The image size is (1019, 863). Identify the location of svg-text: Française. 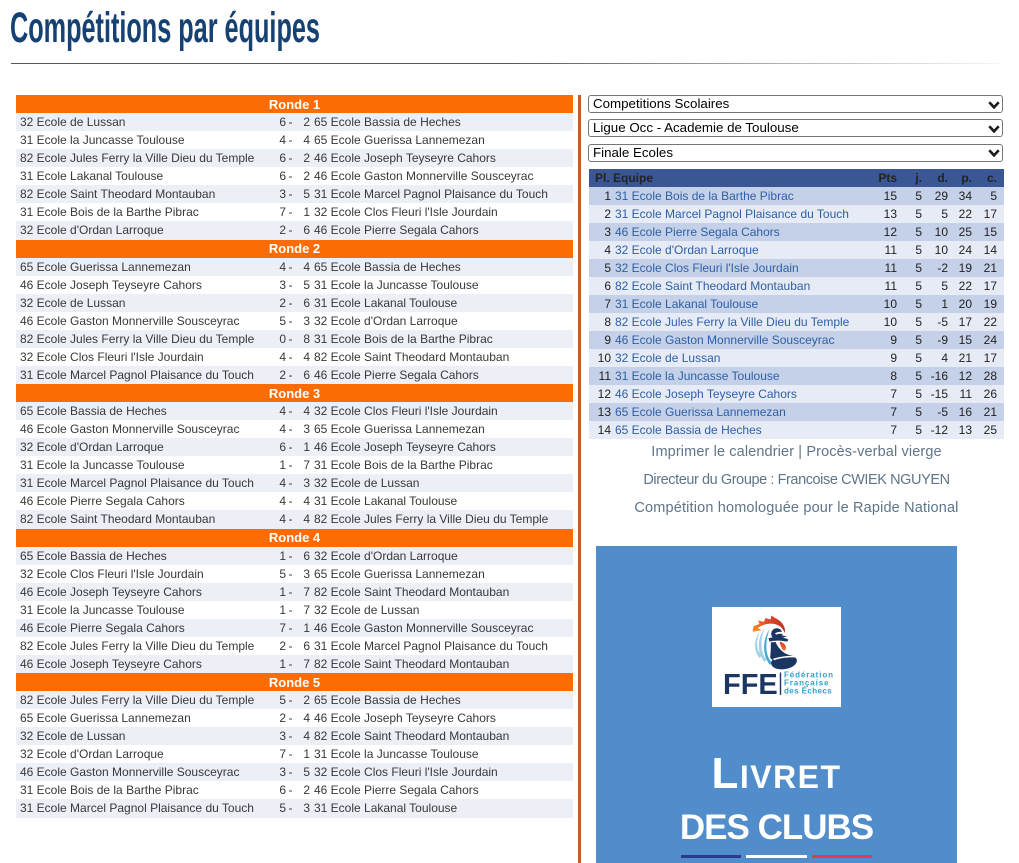
(806, 683).